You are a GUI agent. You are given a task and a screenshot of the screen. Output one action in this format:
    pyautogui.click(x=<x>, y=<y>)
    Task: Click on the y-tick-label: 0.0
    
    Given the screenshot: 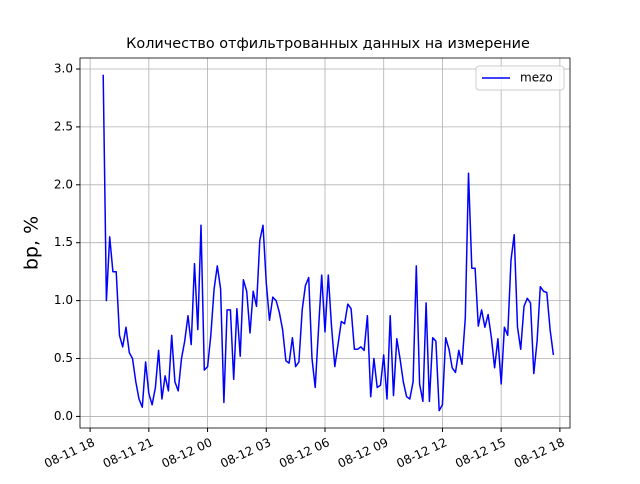 What is the action you would take?
    pyautogui.click(x=63, y=416)
    